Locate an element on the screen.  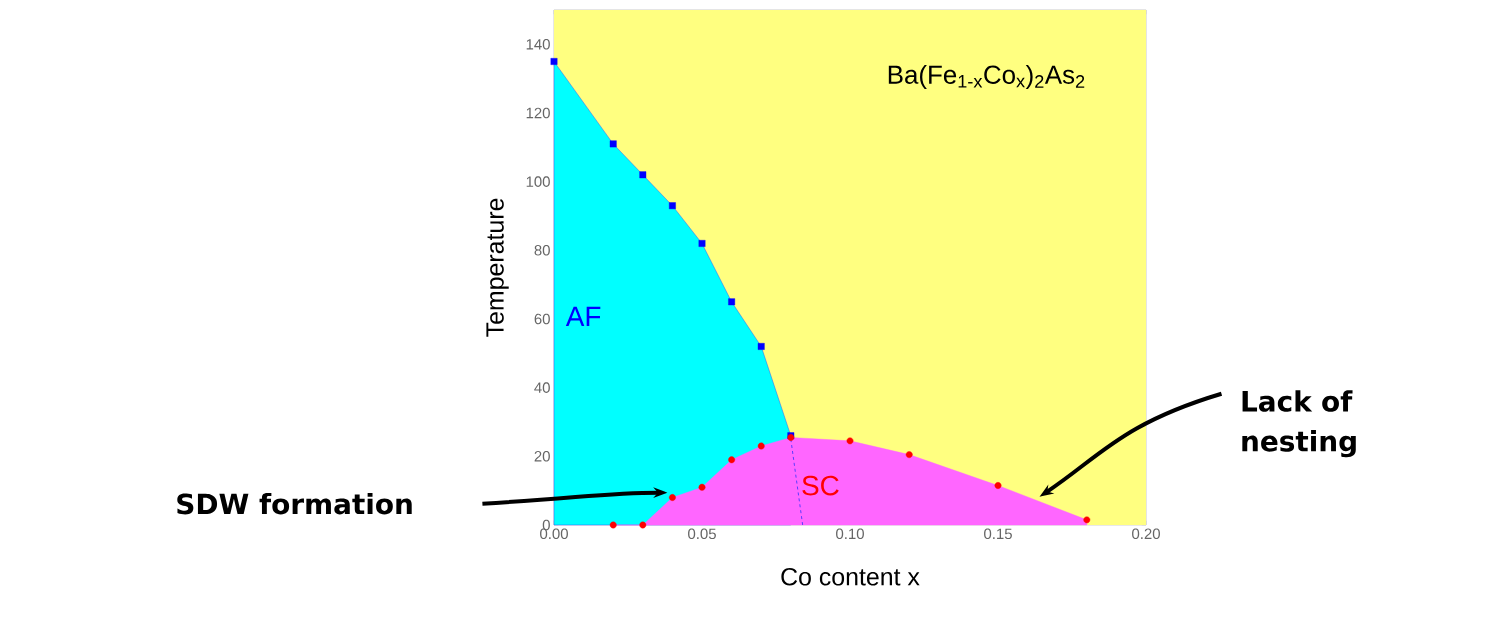
y-tick-label: 60 is located at coordinates (542, 319).